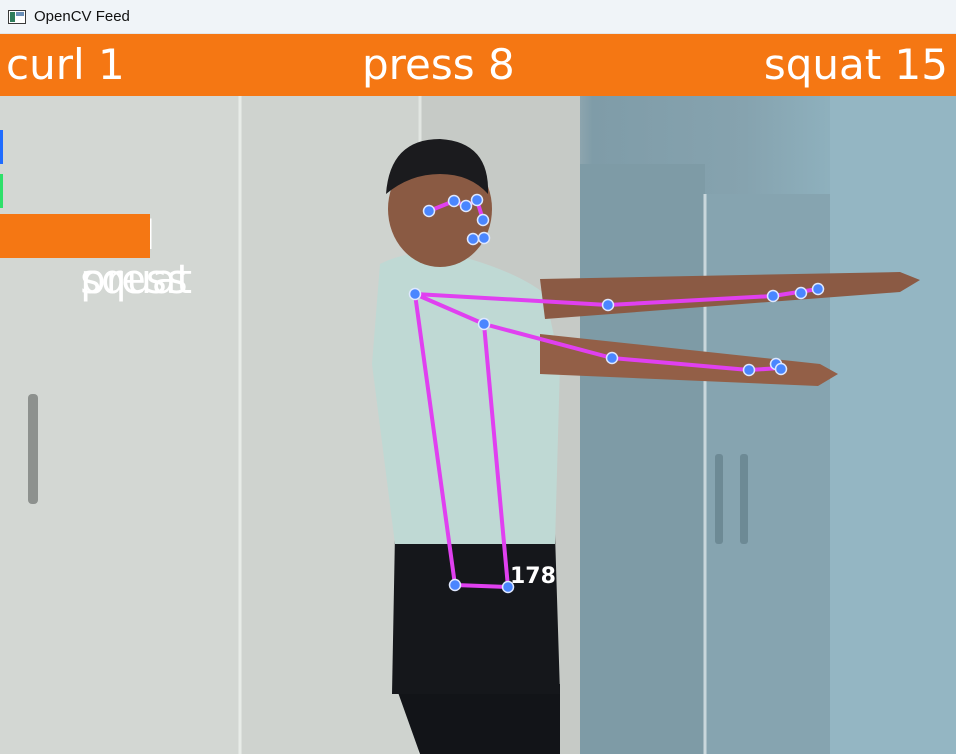 The image size is (956, 754). I want to click on exercise-menu: curl press squat, so click(96, 214).